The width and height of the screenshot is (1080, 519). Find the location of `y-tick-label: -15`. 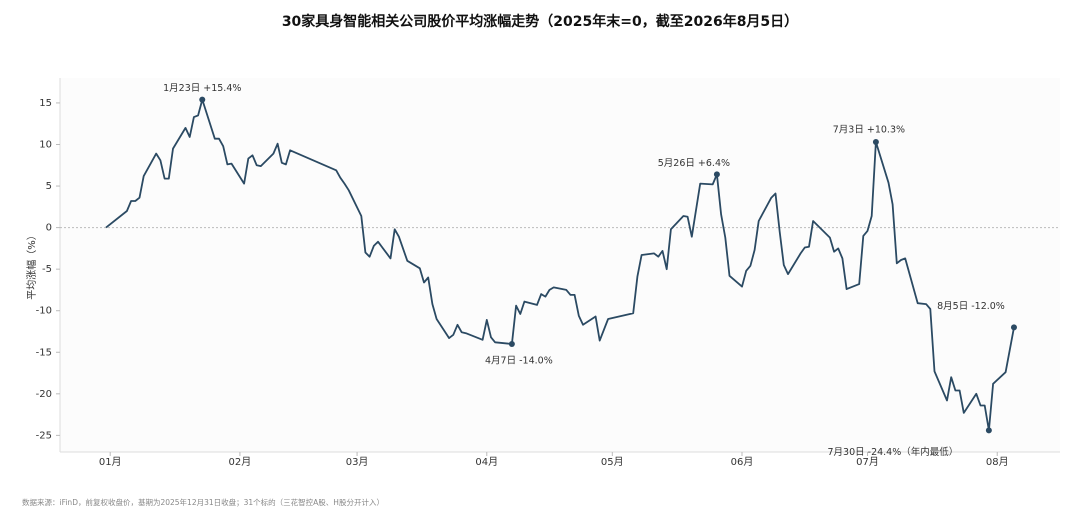

y-tick-label: -15 is located at coordinates (44, 352).